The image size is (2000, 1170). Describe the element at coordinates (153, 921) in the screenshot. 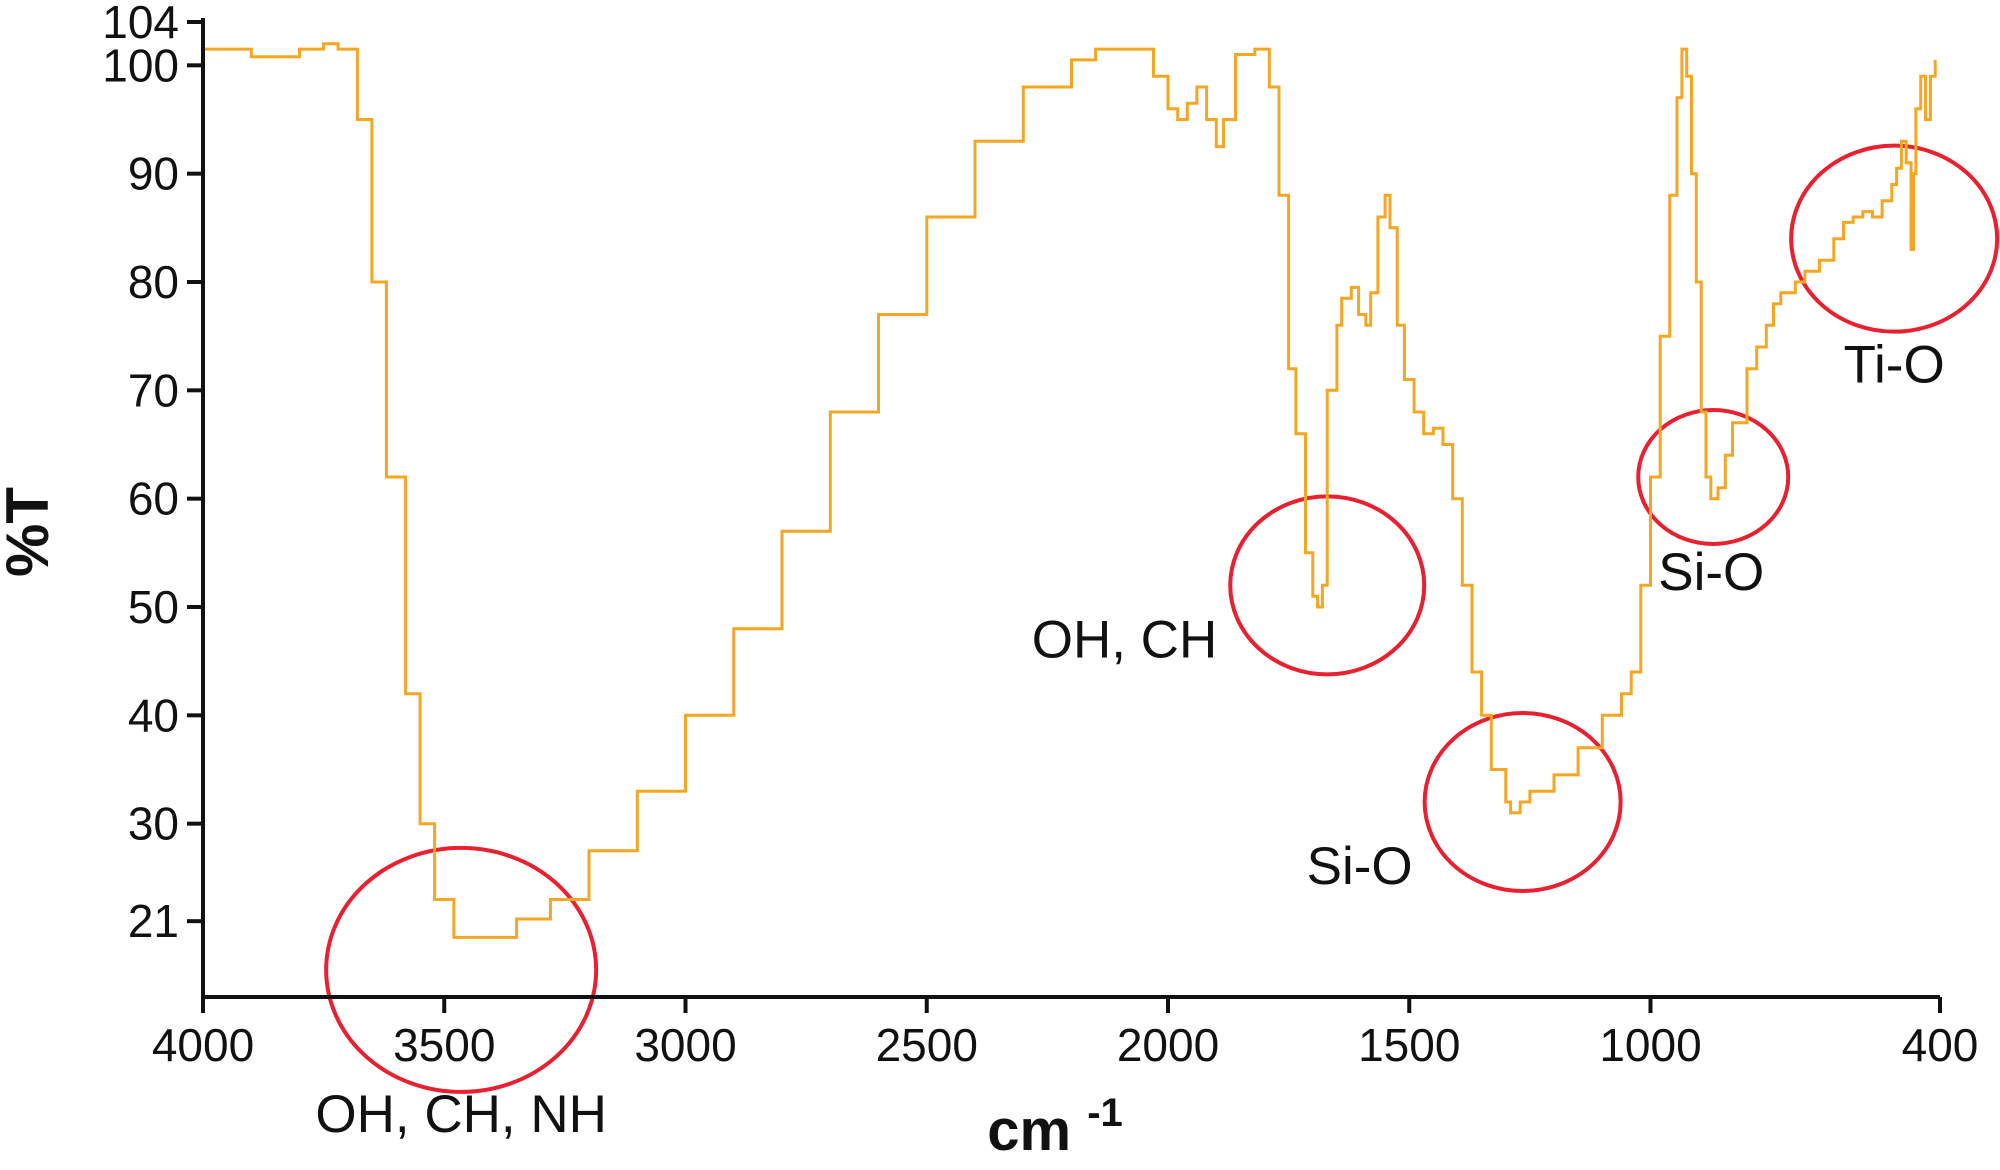

I see `y-tick-label: 21` at that location.